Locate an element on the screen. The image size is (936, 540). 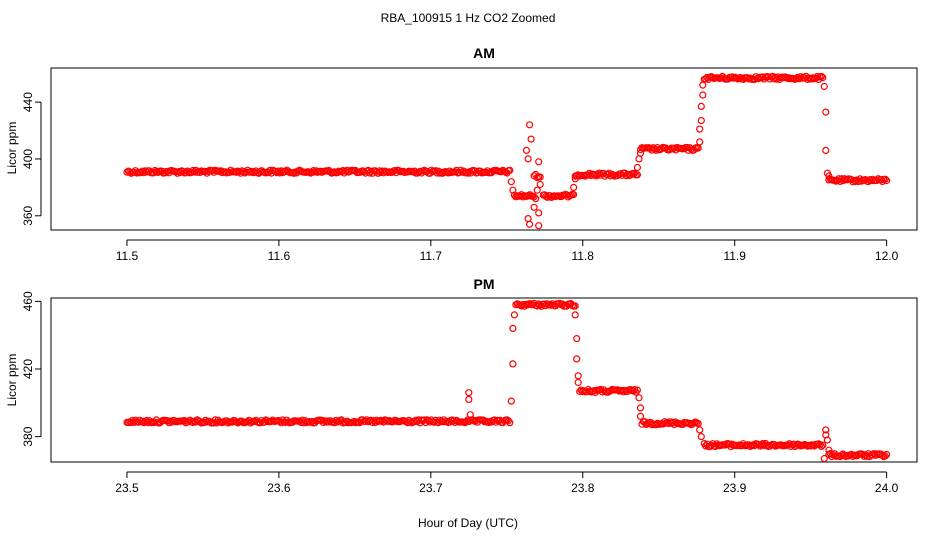
y-axis-am: 360 400 440 is located at coordinates (31, 159).